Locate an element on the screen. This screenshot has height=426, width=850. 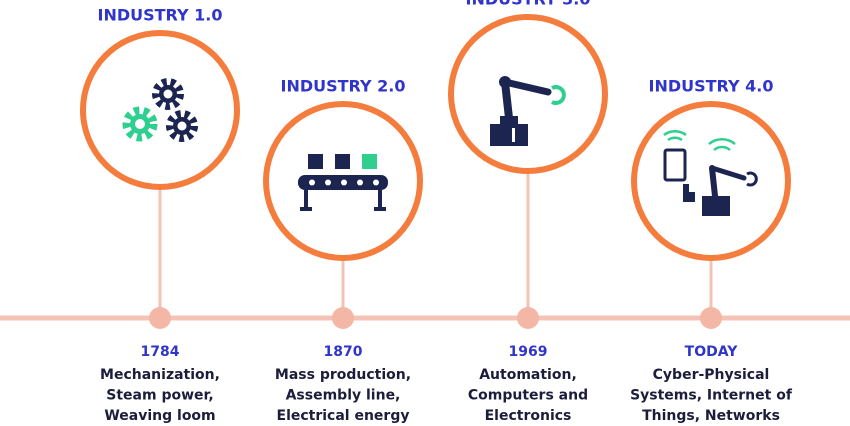
stage-year: 1969 is located at coordinates (528, 352).